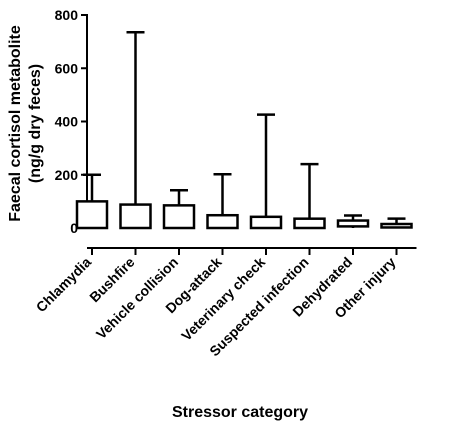 This screenshot has height=428, width=453. Describe the element at coordinates (67, 15) in the screenshot. I see `y-tick-label-800: 800` at that location.